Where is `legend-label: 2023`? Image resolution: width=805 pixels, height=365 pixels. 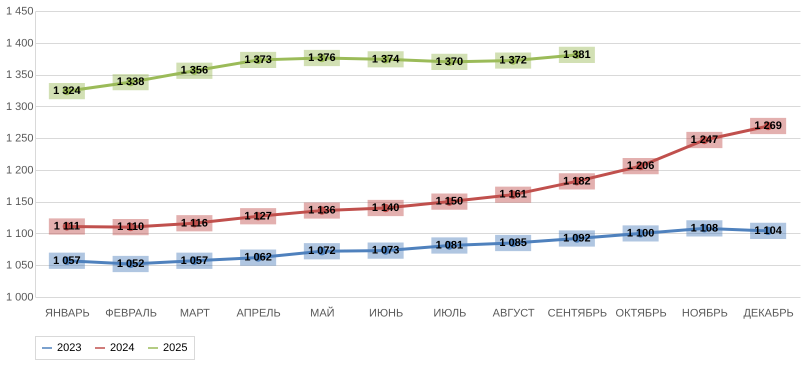
legend-label: 2023 is located at coordinates (69, 348).